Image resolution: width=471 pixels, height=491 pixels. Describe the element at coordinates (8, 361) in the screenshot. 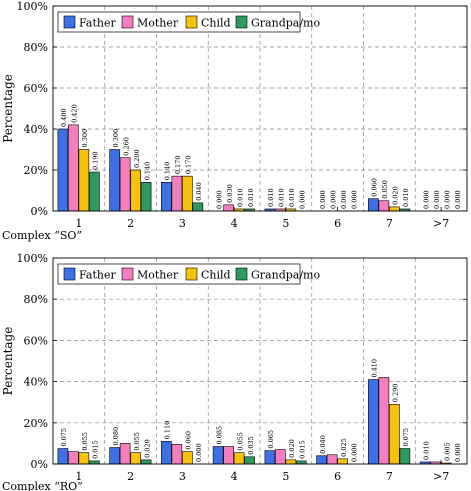

I see `y-axis-label: Percentage` at that location.